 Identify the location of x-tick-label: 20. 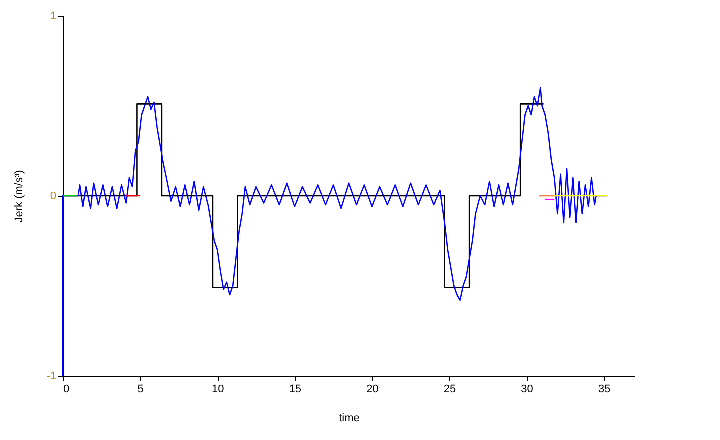
(372, 390).